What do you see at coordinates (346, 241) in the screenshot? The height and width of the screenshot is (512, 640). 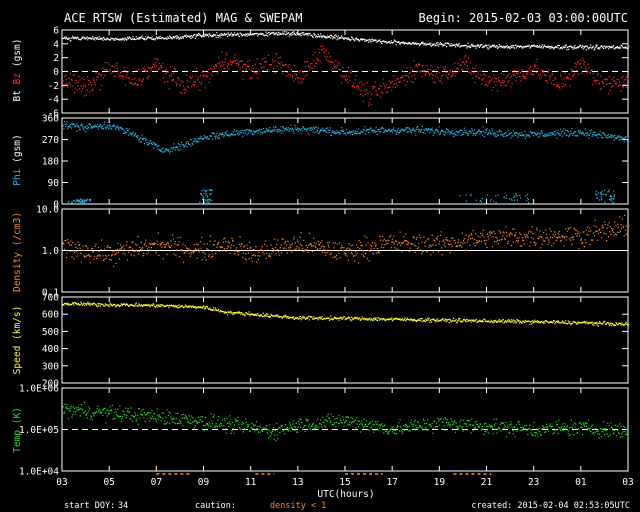 I see `series-density` at bounding box center [346, 241].